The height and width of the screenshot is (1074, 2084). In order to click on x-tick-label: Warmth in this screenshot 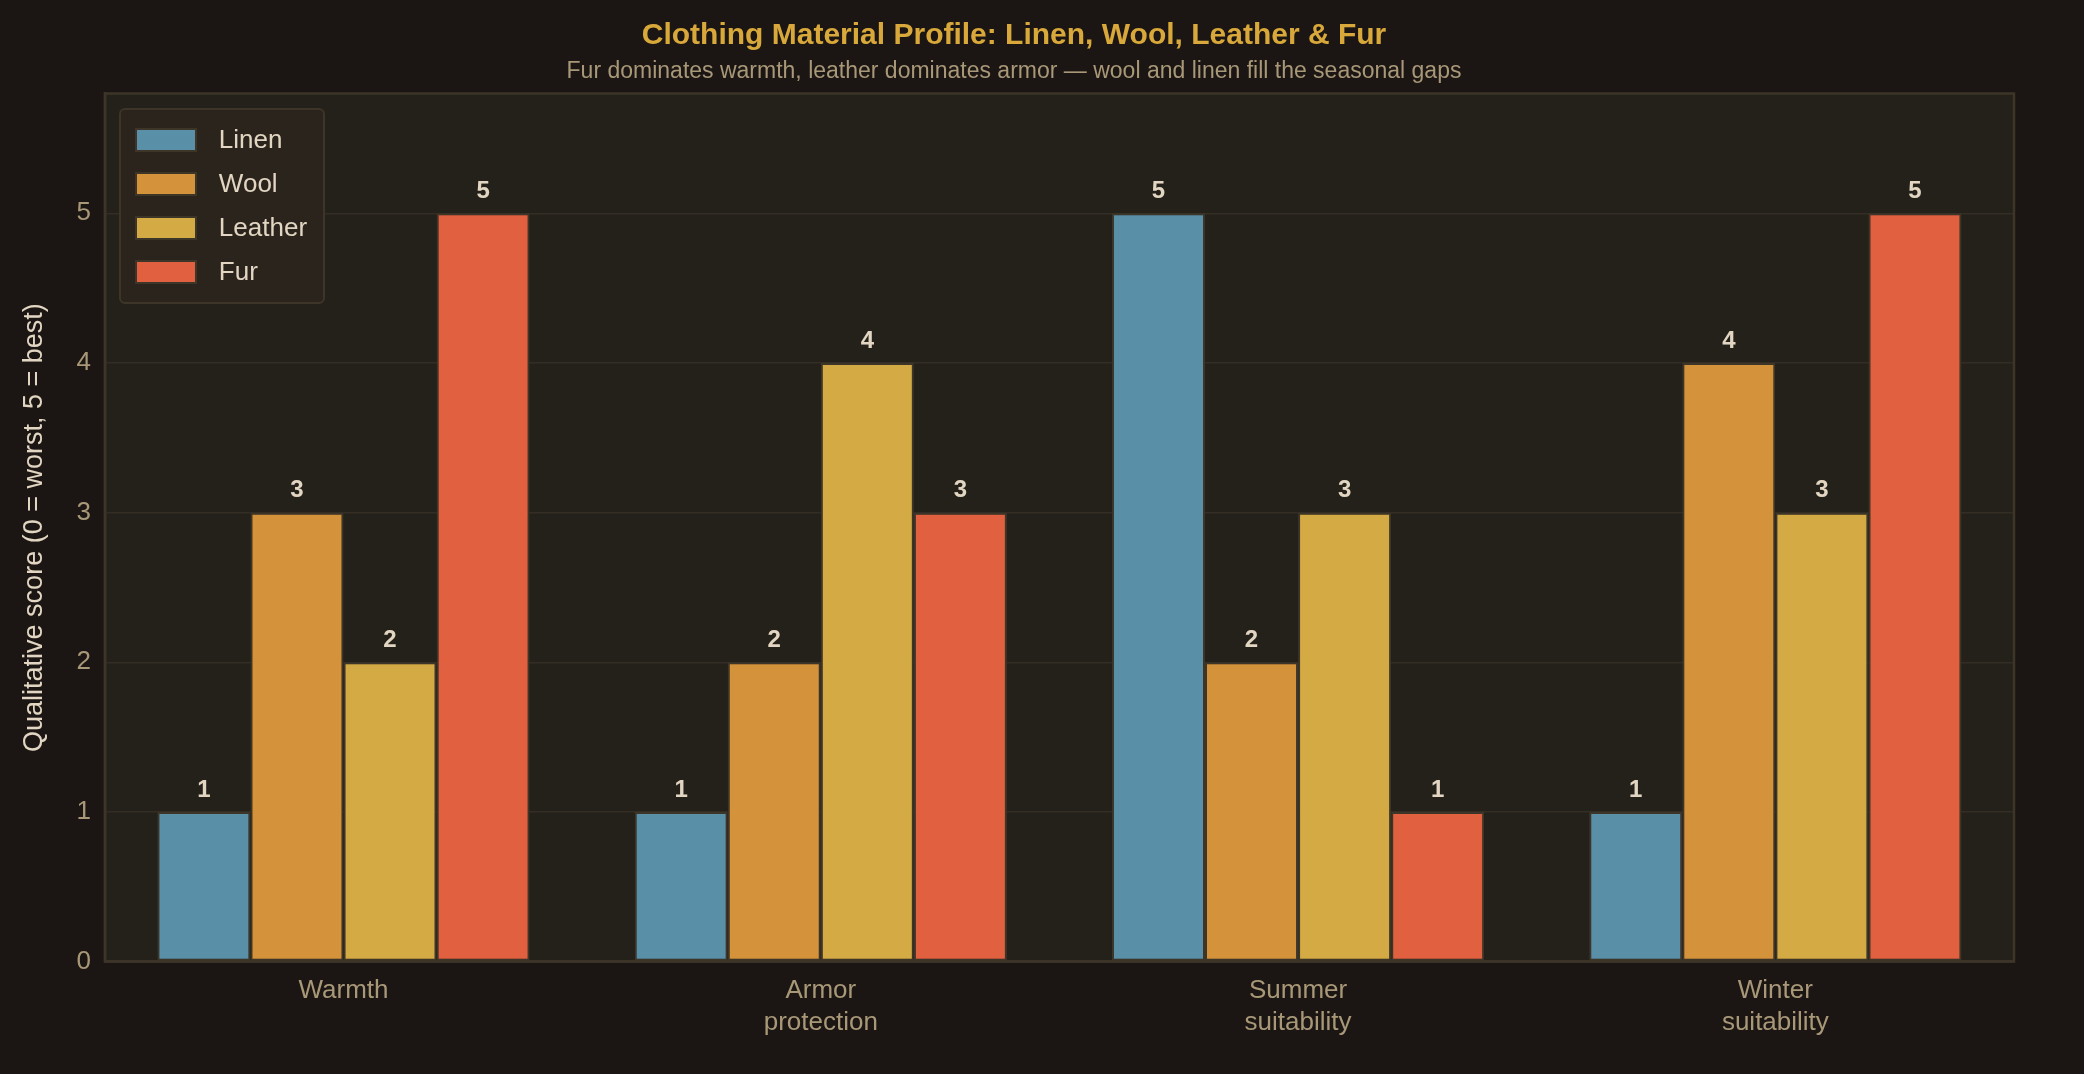, I will do `click(343, 989)`.